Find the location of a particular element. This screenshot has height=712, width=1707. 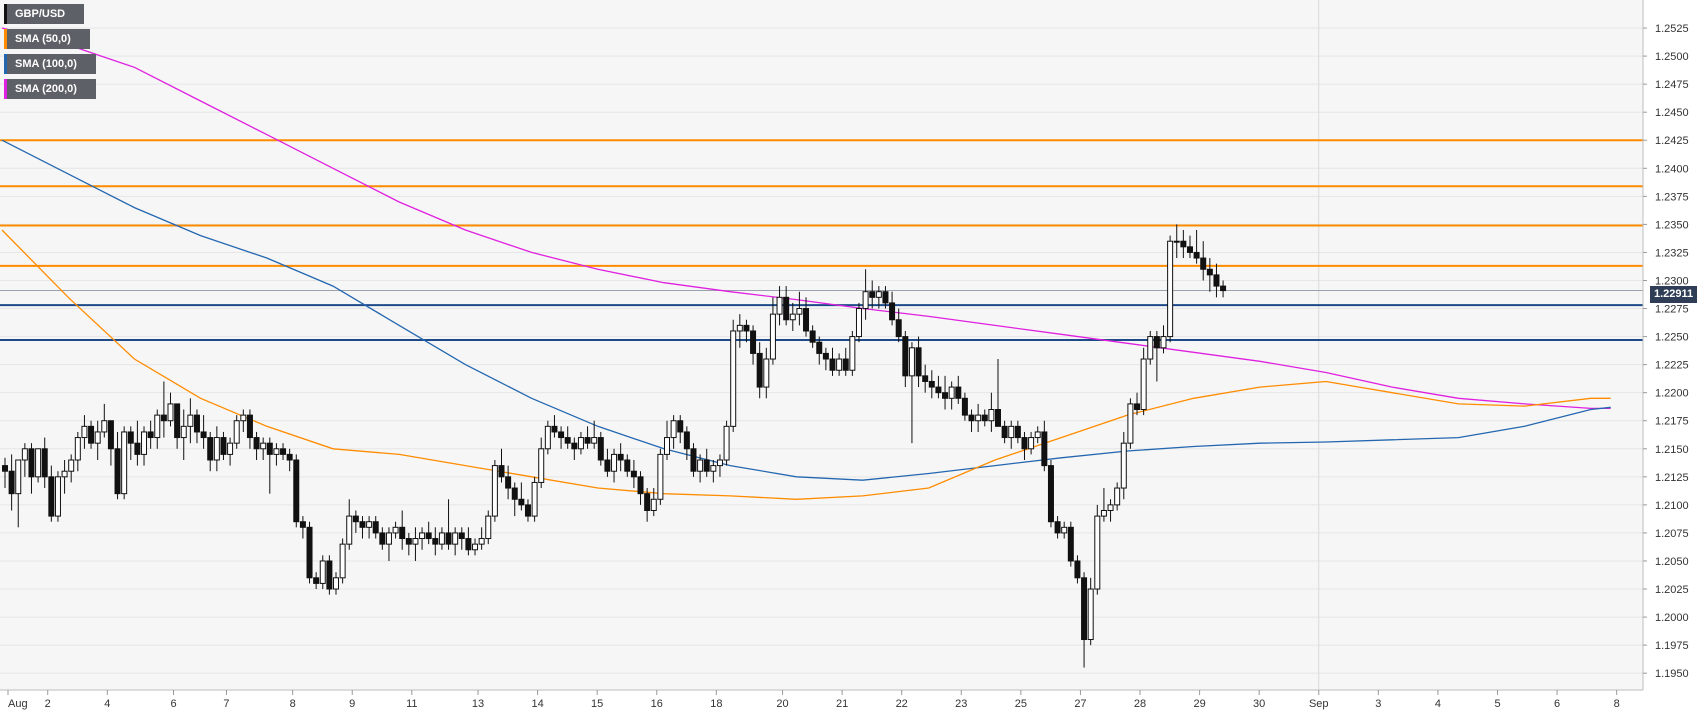

x-tick-label: 27 is located at coordinates (1080, 704).